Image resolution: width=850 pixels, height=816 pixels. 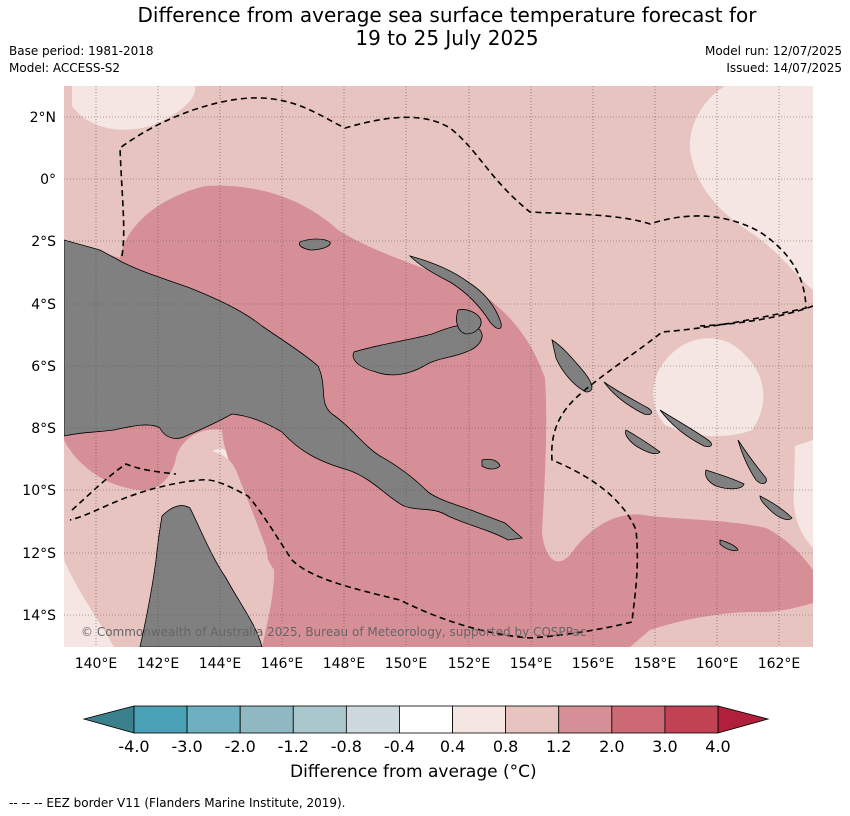 I want to click on x-tick-label: 142°E, so click(x=158, y=664).